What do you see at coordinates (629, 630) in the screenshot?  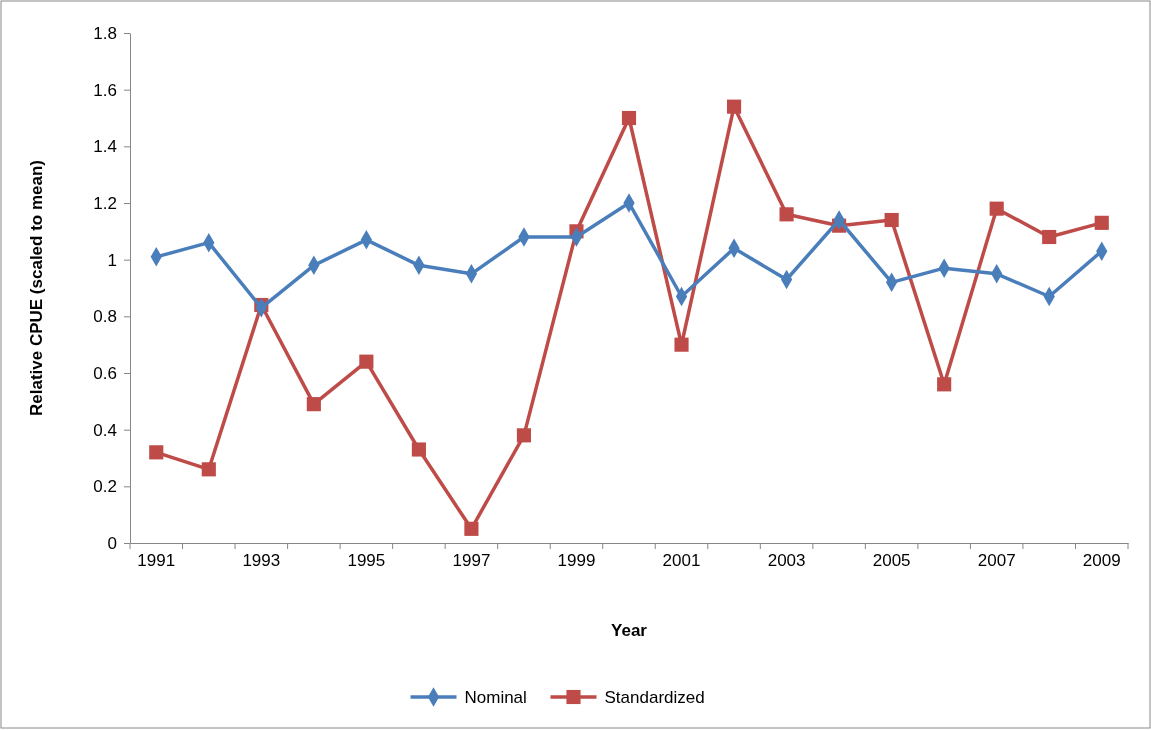 I see `x-axis-title: Year` at bounding box center [629, 630].